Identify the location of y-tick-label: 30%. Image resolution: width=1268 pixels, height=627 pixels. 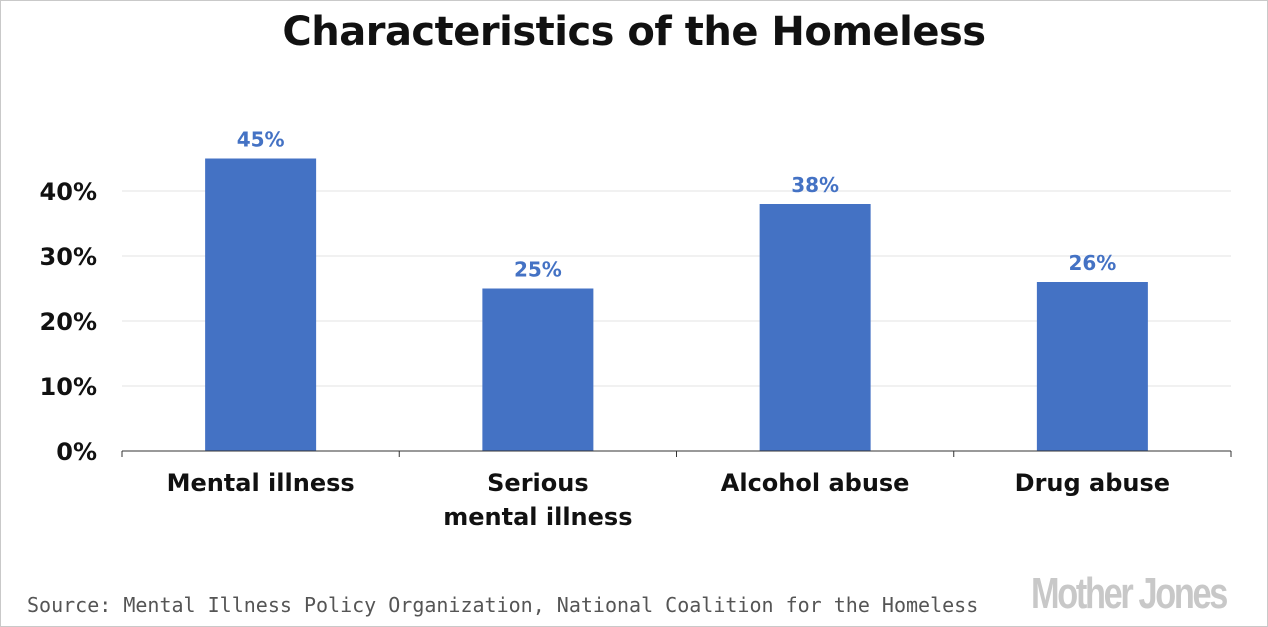
(68, 257).